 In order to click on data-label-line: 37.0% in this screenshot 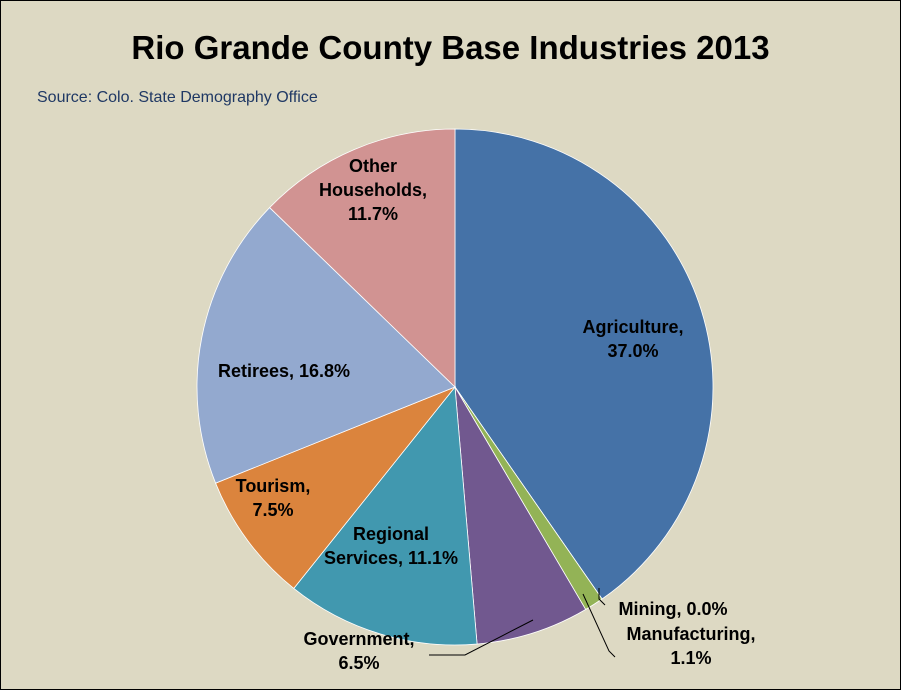, I will do `click(632, 351)`.